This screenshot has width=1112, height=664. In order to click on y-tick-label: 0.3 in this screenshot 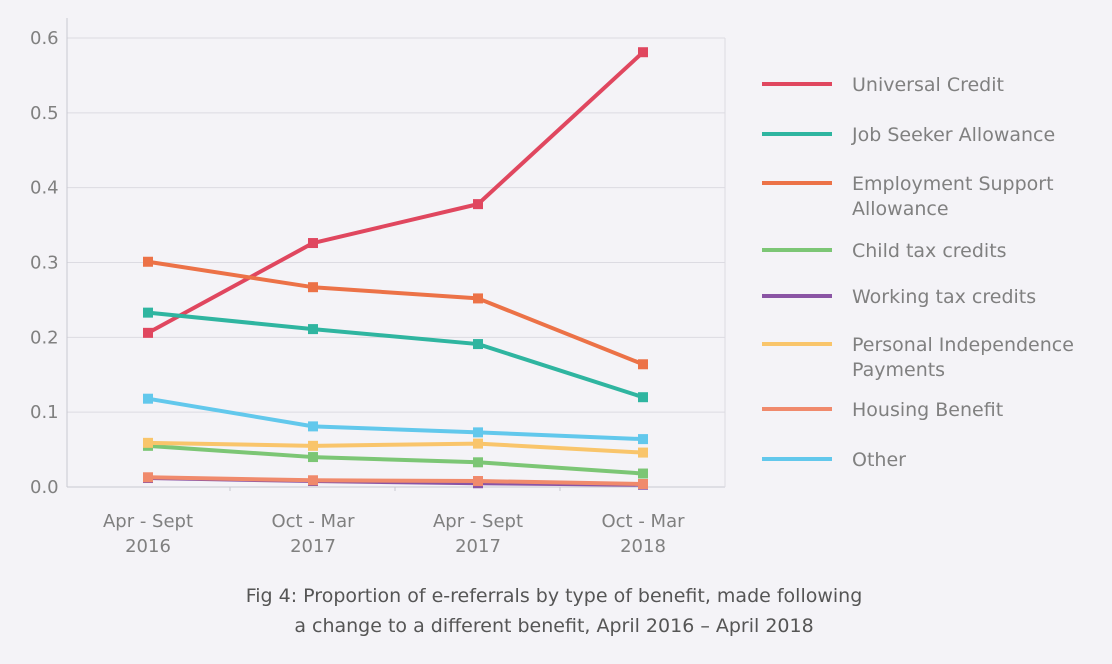, I will do `click(44, 263)`.